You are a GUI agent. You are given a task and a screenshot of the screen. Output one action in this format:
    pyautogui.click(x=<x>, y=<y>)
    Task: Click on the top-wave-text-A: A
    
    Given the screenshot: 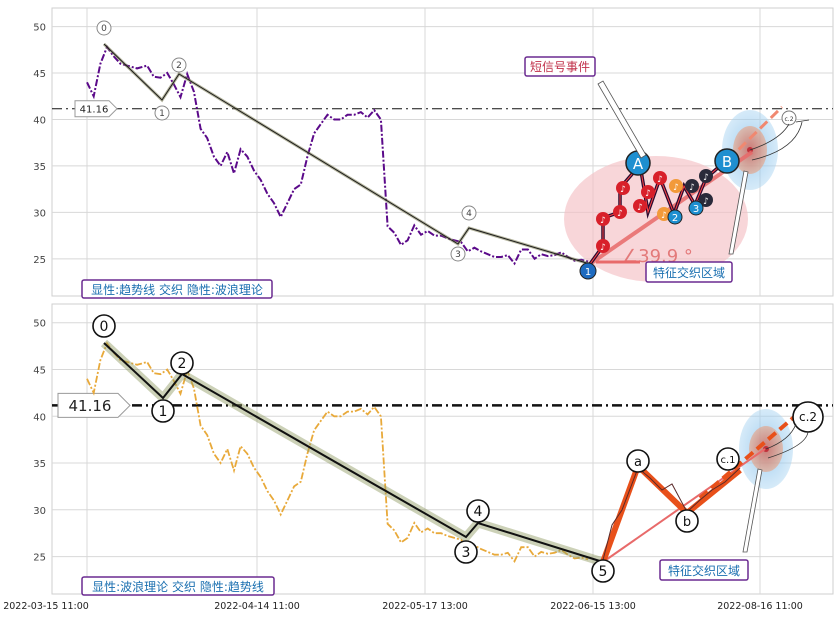 What is the action you would take?
    pyautogui.click(x=638, y=164)
    